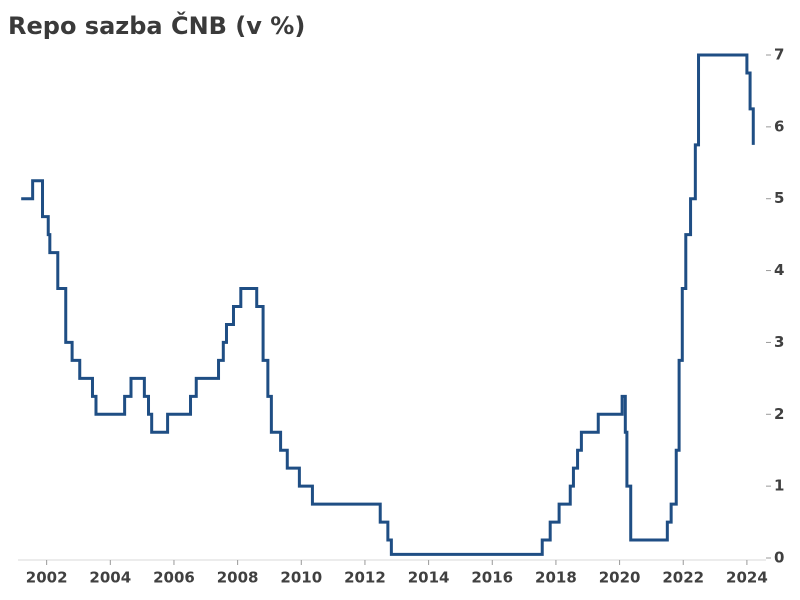 This screenshot has height=600, width=800. I want to click on x-tick-label: 2014, so click(429, 578).